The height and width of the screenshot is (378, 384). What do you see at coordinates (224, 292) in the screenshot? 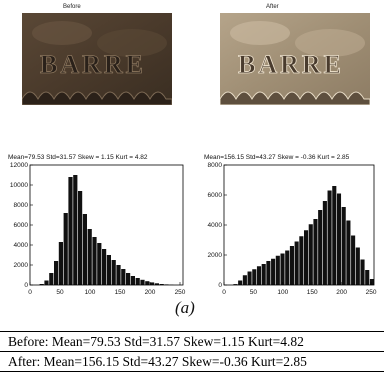
I see `after-histogram-x-tick-label: 0` at bounding box center [224, 292].